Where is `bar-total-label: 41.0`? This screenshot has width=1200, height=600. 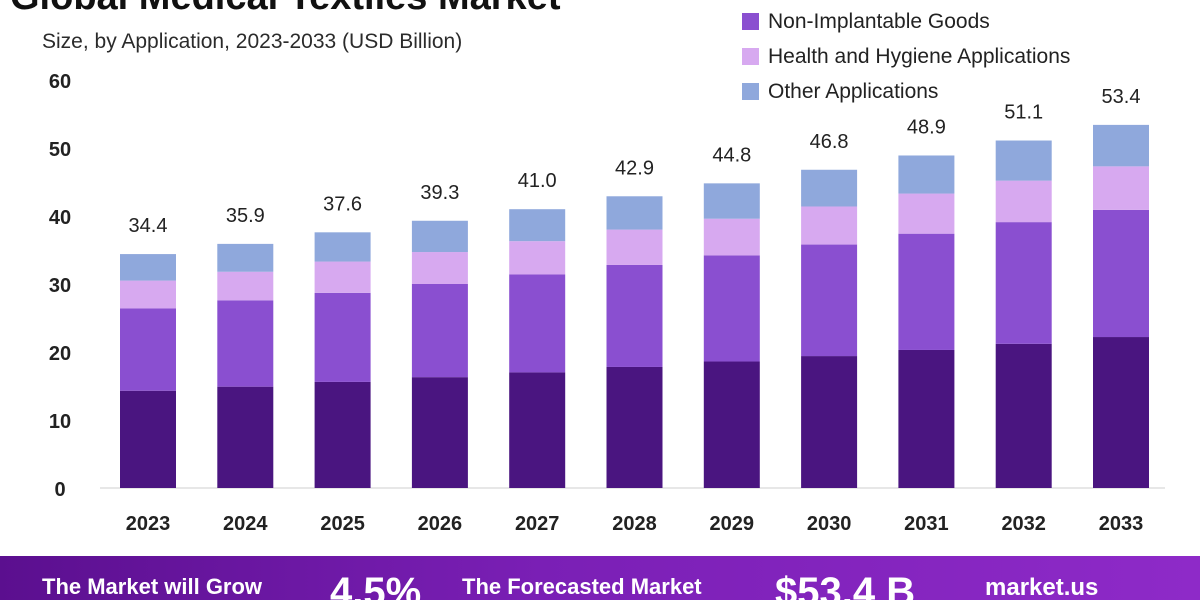
bar-total-label: 41.0 is located at coordinates (537, 181).